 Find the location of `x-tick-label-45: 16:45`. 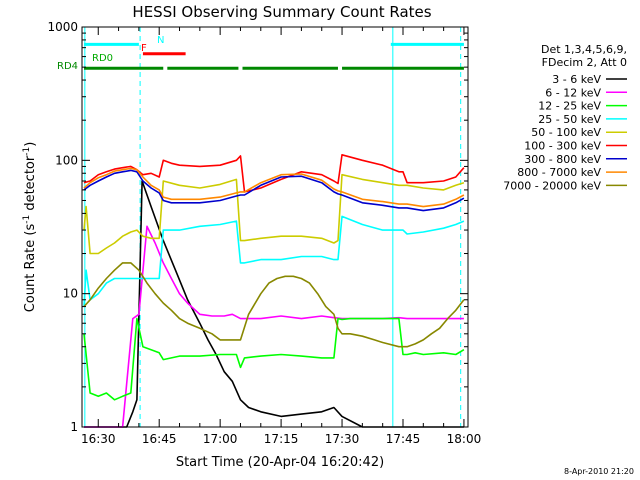

x-tick-label-45: 16:45 is located at coordinates (159, 439).